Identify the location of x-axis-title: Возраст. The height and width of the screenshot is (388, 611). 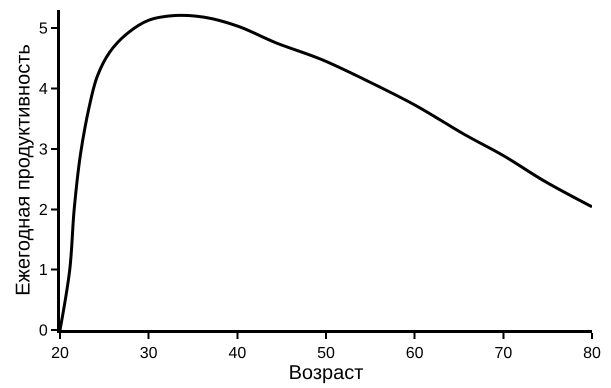
(326, 373).